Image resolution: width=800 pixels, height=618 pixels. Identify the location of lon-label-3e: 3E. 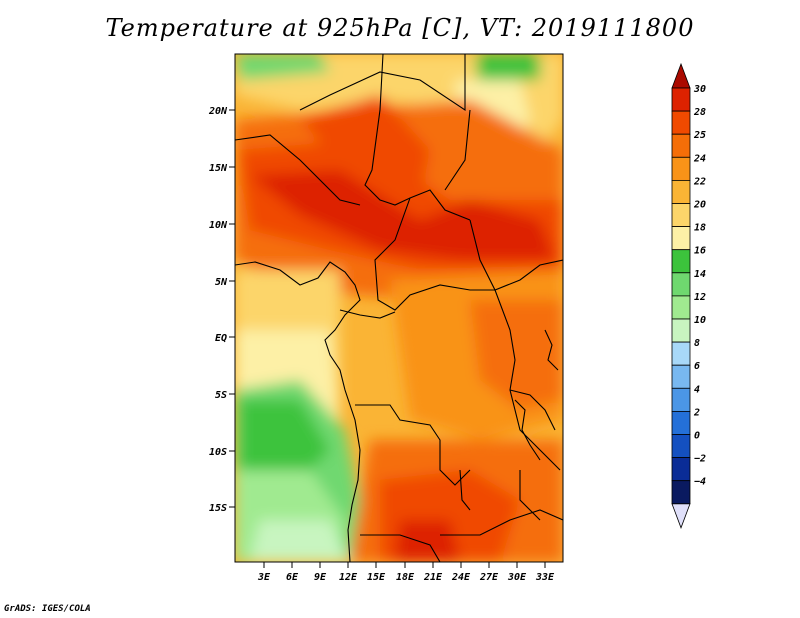
(264, 577).